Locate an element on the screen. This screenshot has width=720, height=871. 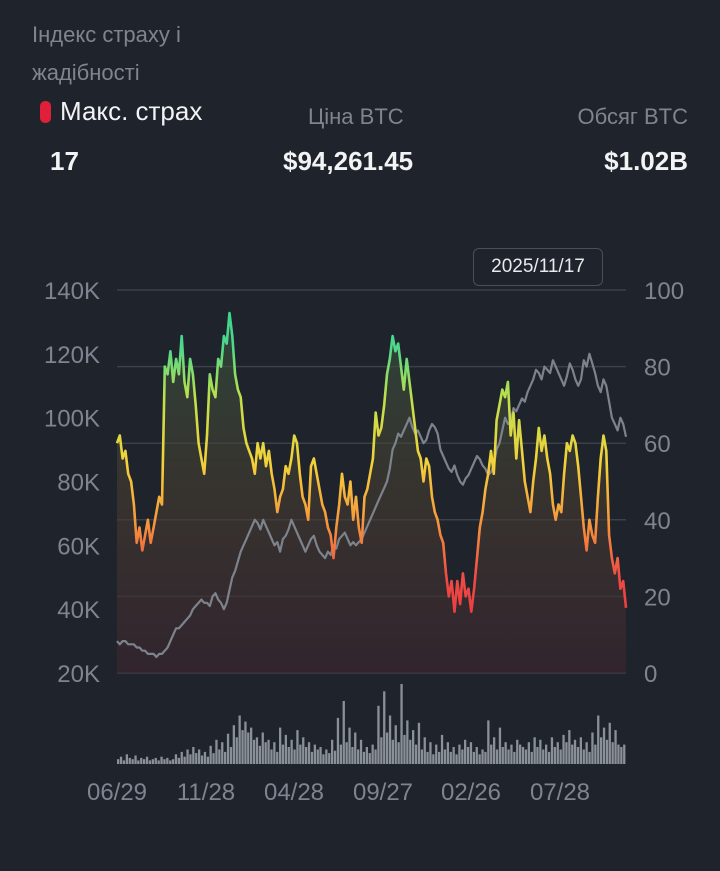
y-right-tick-label: 80 is located at coordinates (657, 368).